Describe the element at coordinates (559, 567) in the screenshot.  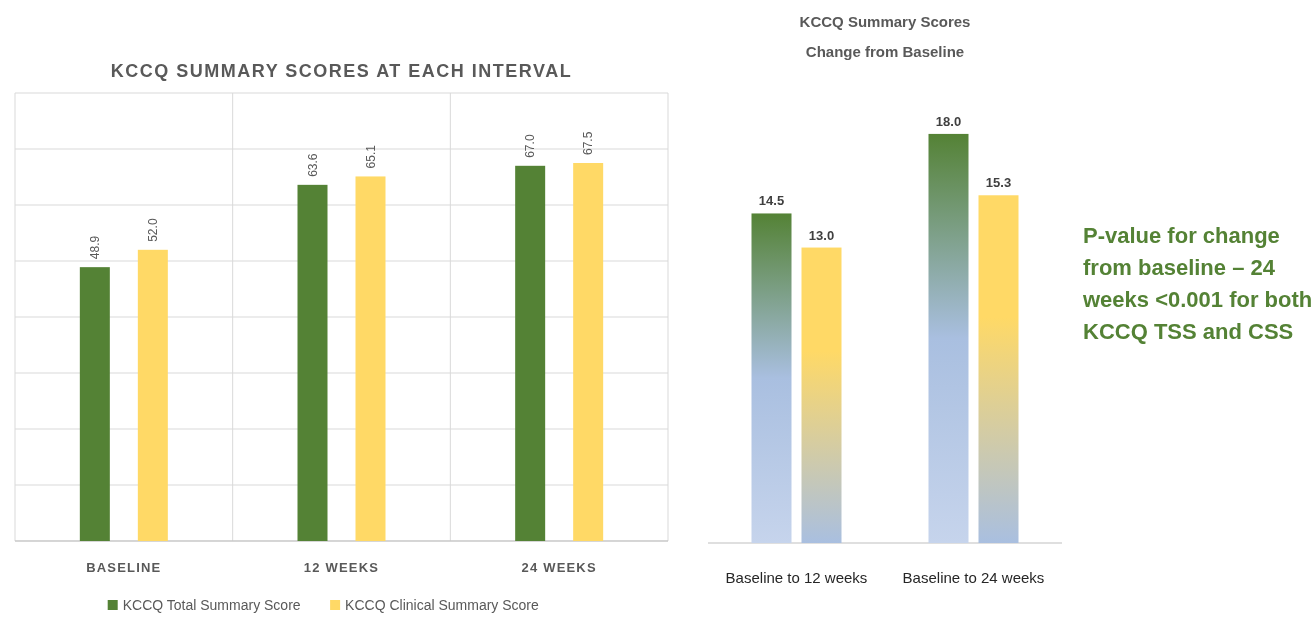
I see `x-tick-label: 24 WEEKS` at that location.